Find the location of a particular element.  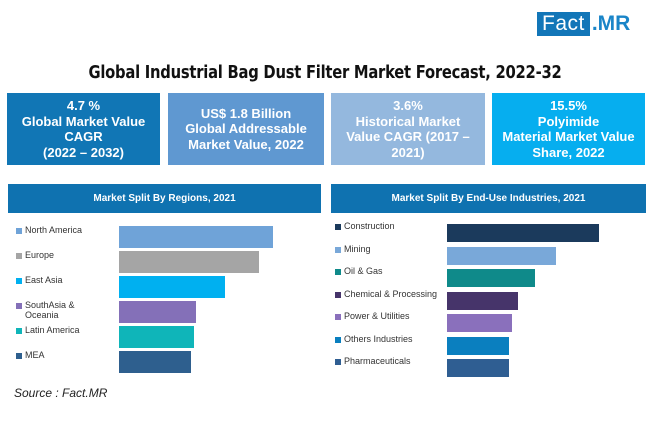

legend-label: MEA is located at coordinates (35, 355).